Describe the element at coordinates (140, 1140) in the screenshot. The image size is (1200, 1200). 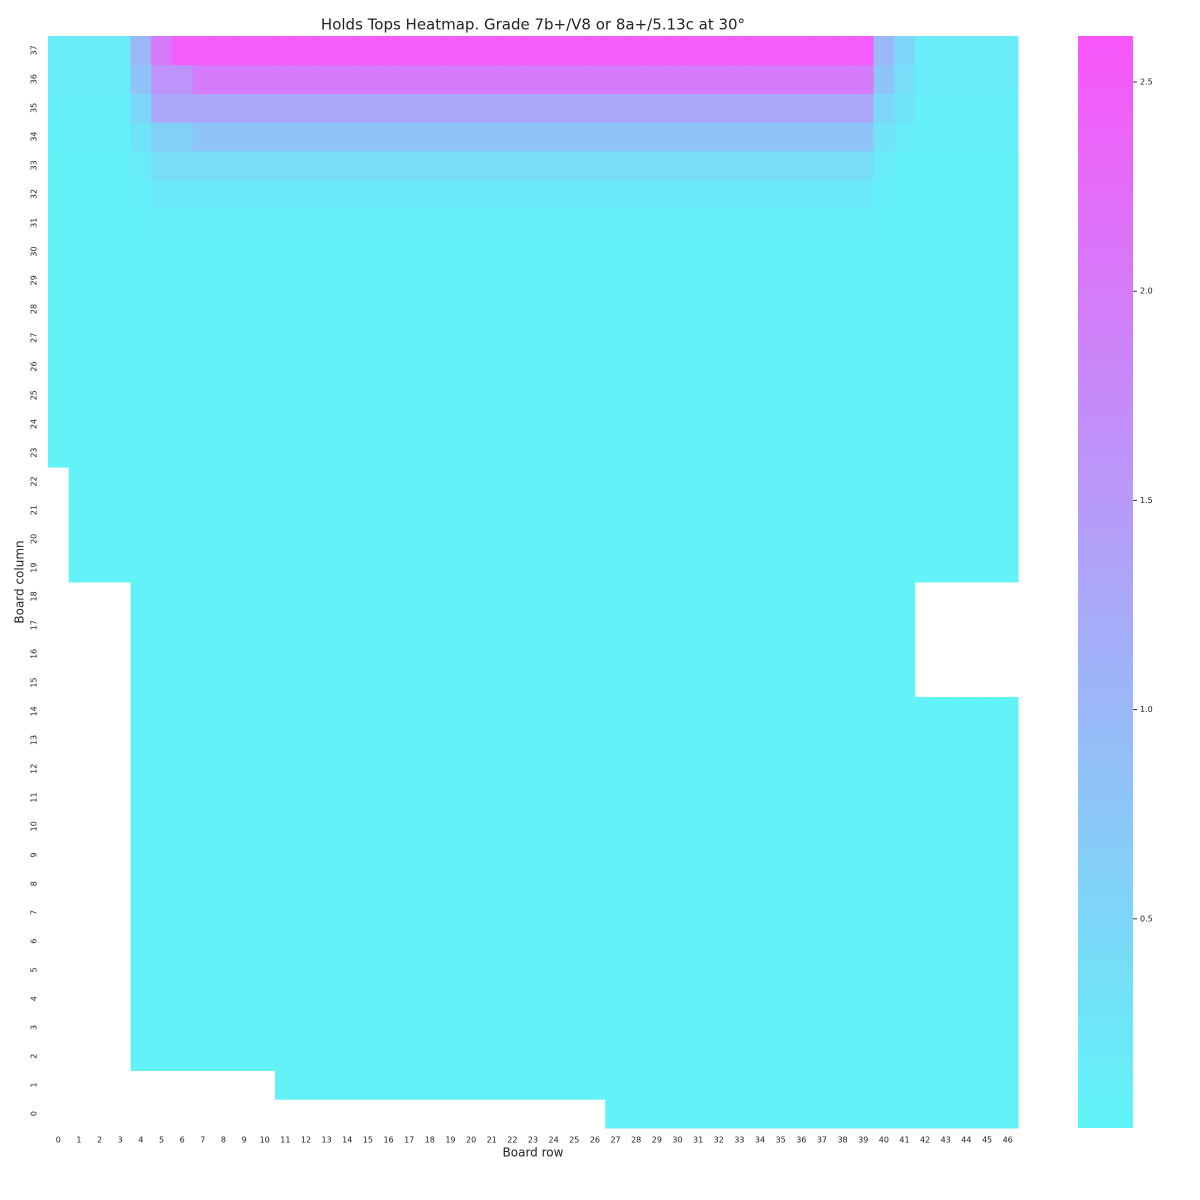
I see `x-tick-label: 4` at that location.